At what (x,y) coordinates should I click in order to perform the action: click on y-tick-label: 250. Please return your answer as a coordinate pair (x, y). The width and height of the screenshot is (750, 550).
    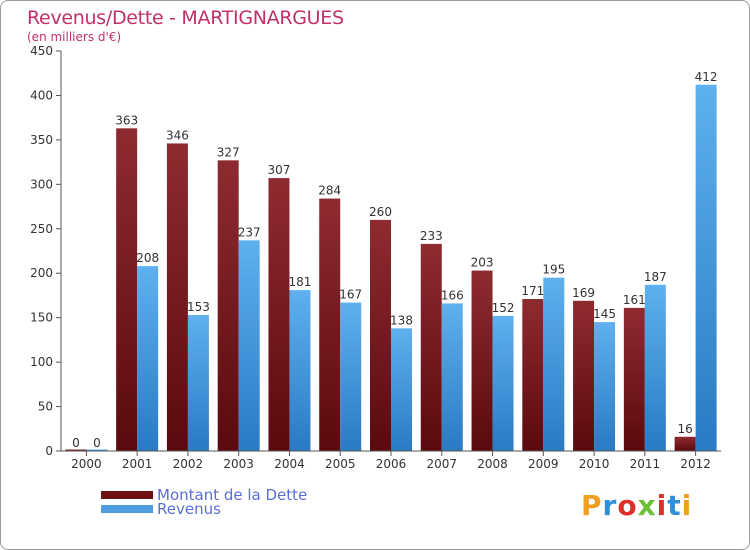
    Looking at the image, I should click on (41, 229).